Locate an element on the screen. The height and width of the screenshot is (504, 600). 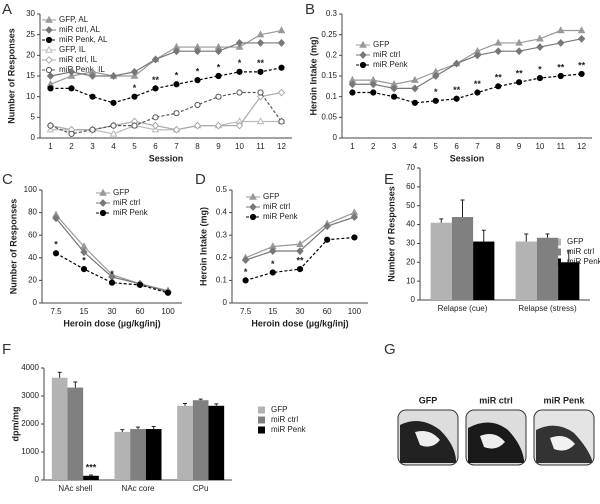
legend-swatch is located at coordinates (261, 430).